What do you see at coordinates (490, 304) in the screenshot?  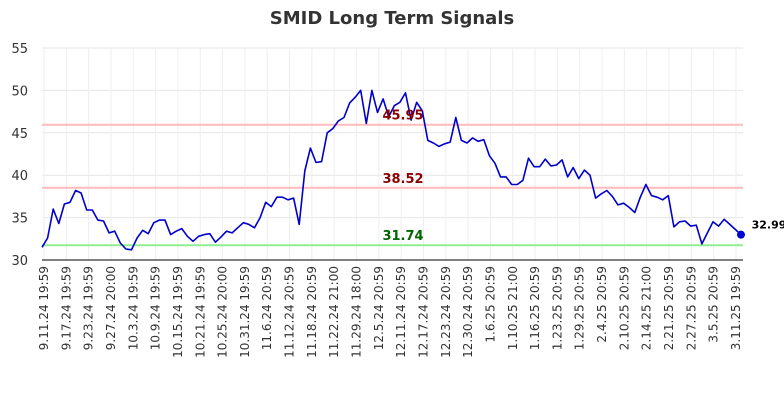 I see `x-tick-label: 1.6.25 20:59` at bounding box center [490, 304].